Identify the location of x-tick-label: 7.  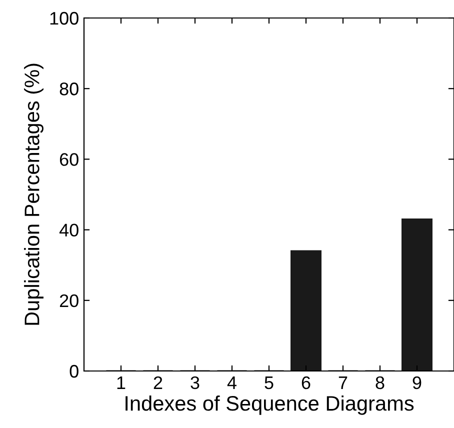
(343, 382).